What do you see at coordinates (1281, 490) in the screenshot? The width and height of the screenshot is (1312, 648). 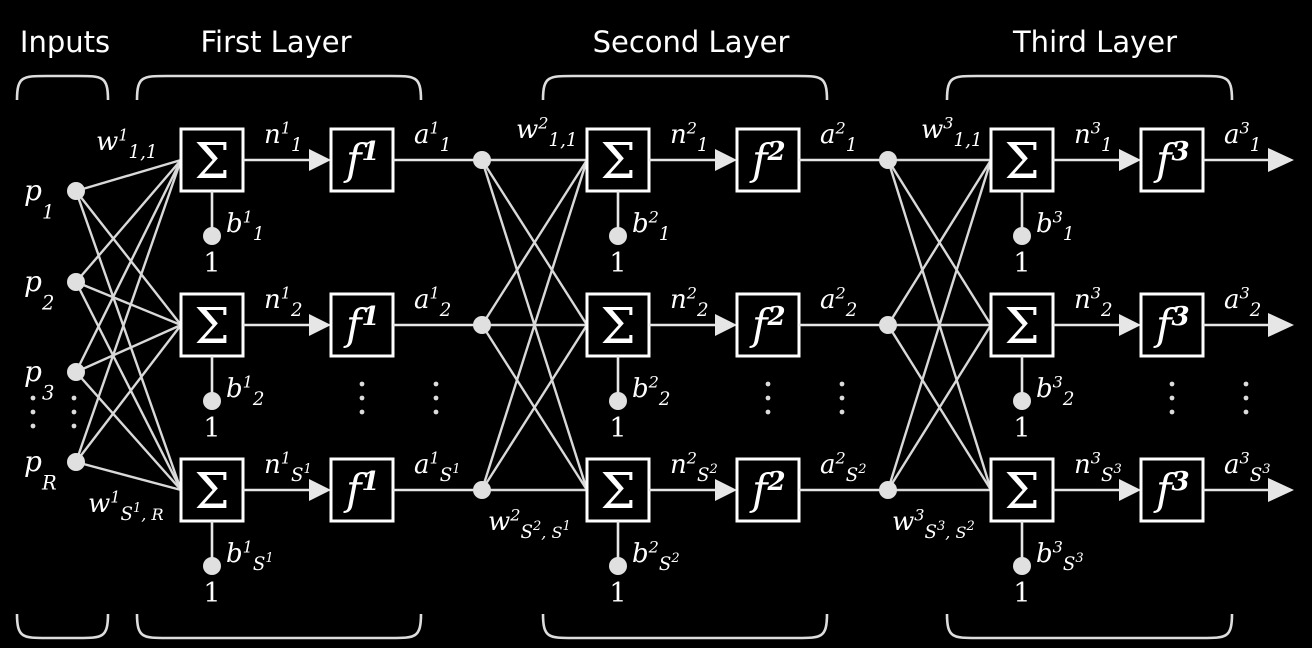 I see `layer-3-neuron-3-output-arrow` at bounding box center [1281, 490].